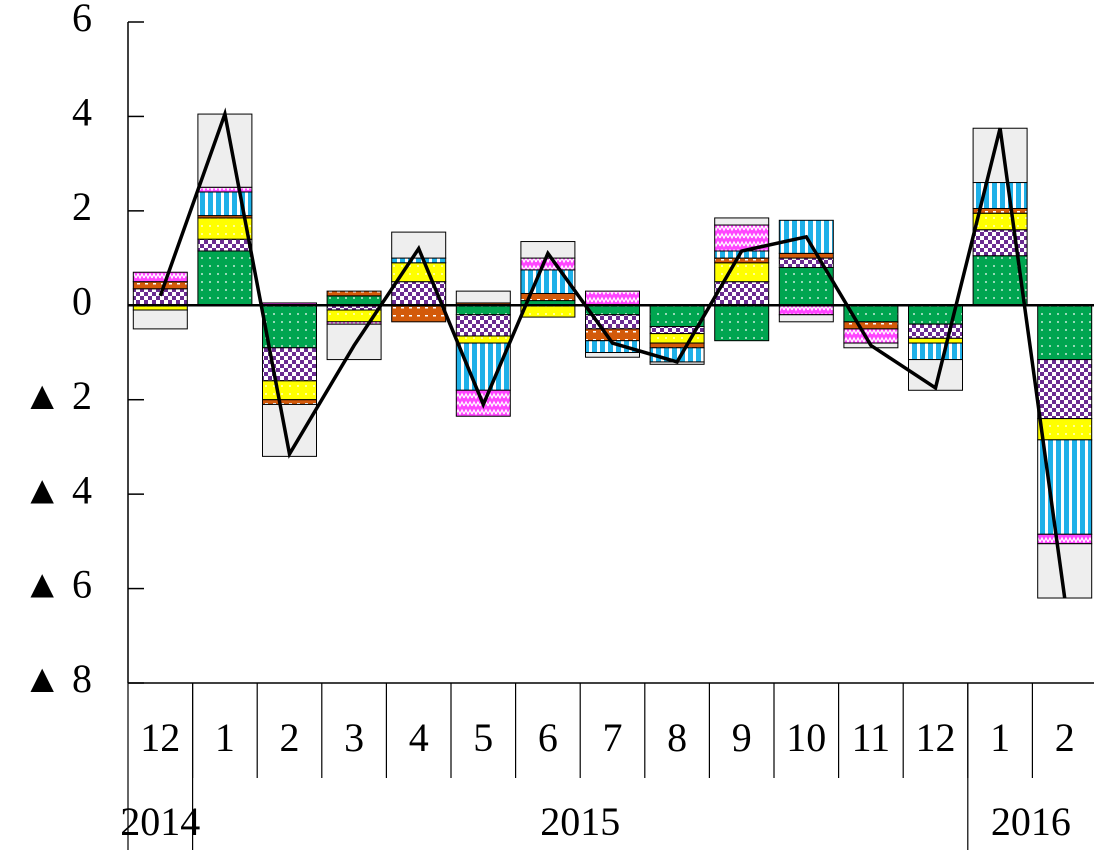 This screenshot has width=1094, height=850. I want to click on year-label: 2014, so click(160, 821).